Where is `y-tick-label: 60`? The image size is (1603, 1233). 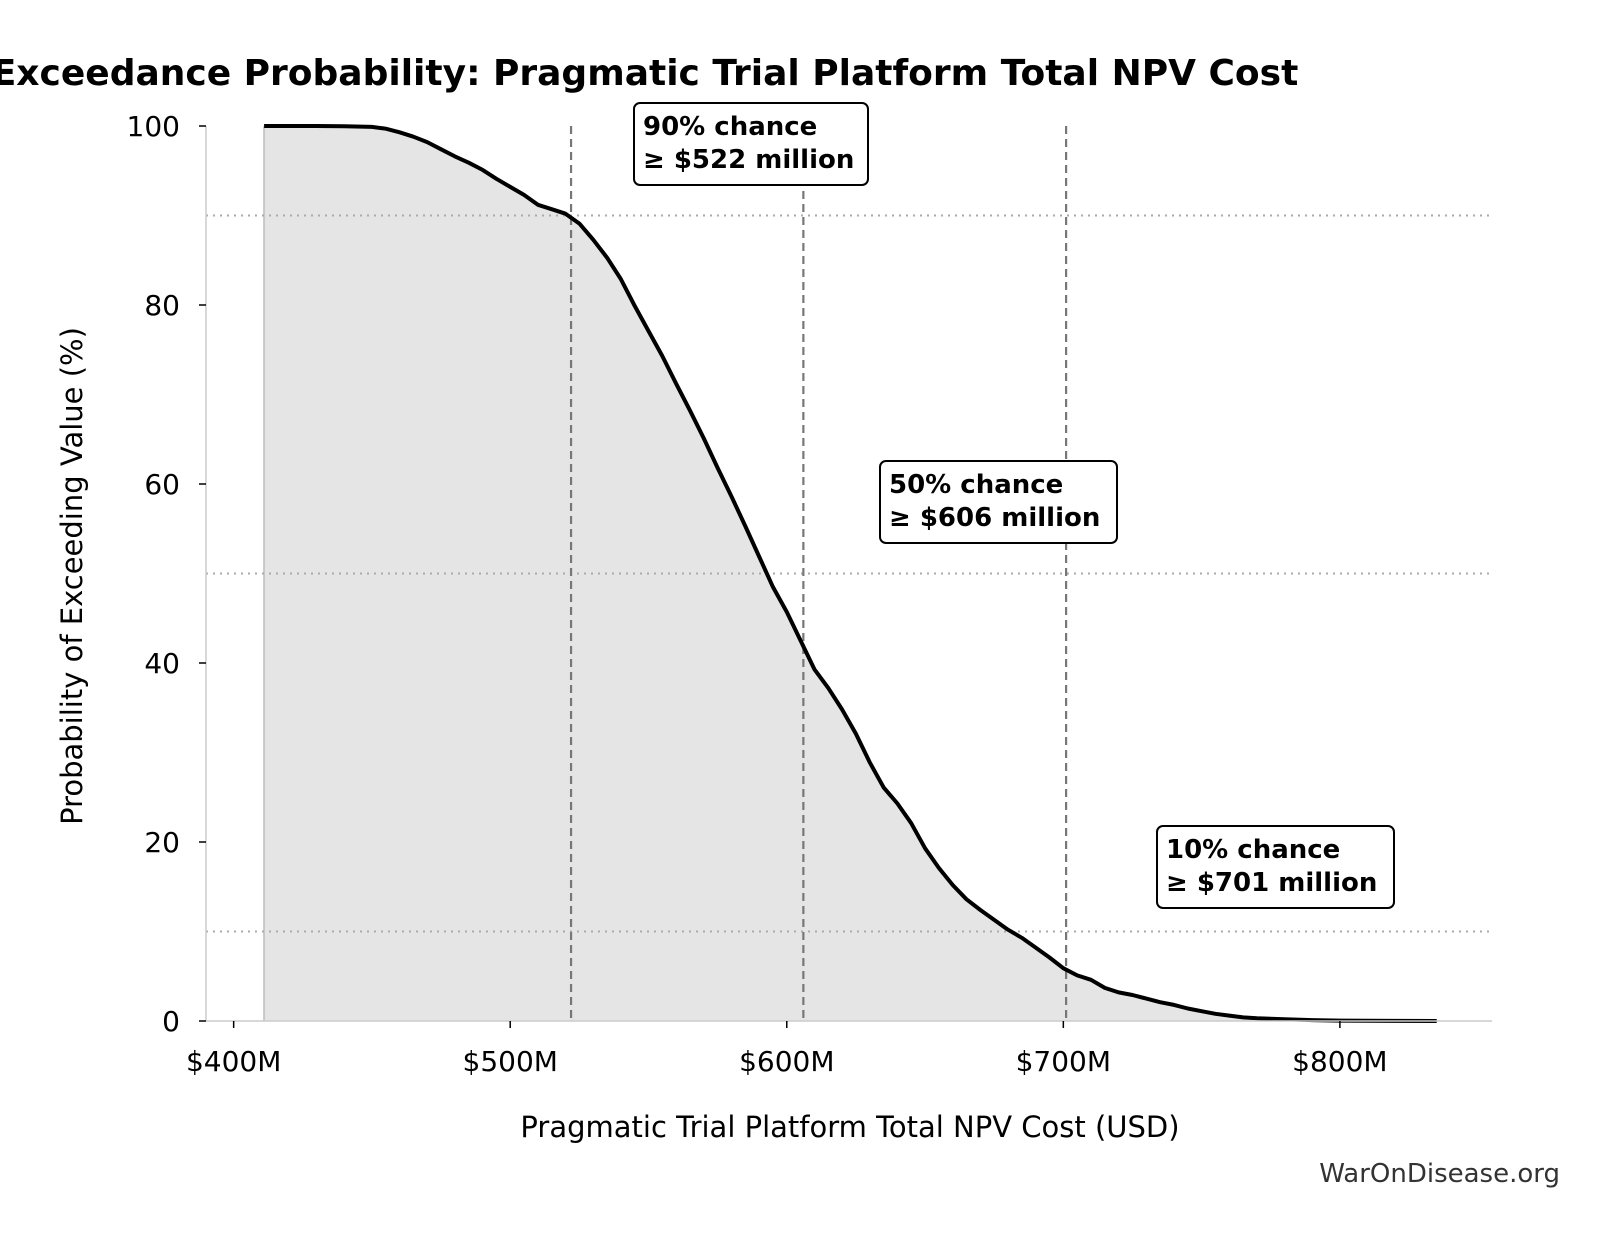
y-tick-label: 60 is located at coordinates (162, 484).